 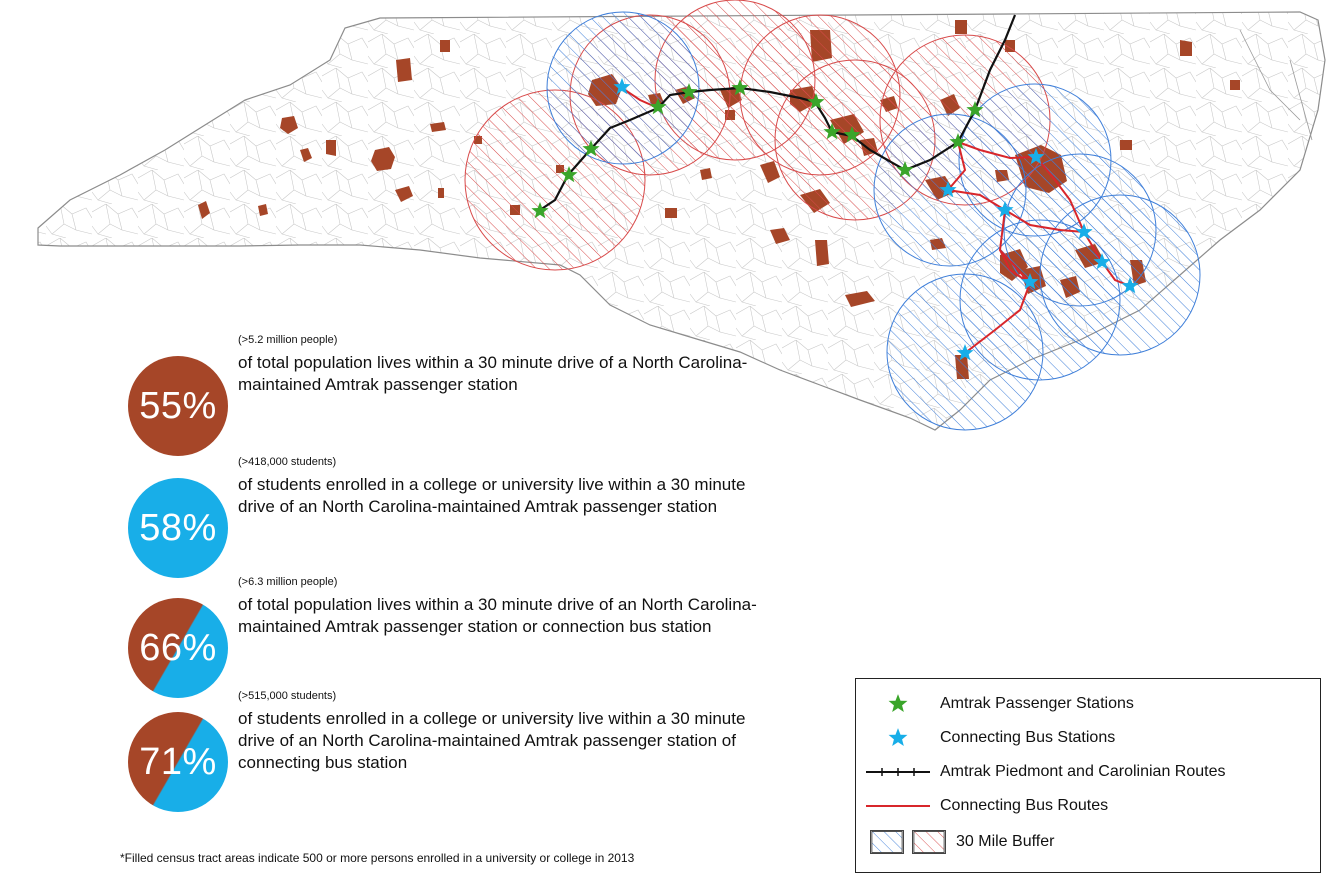 I want to click on stat-percent: 55%, so click(x=178, y=405).